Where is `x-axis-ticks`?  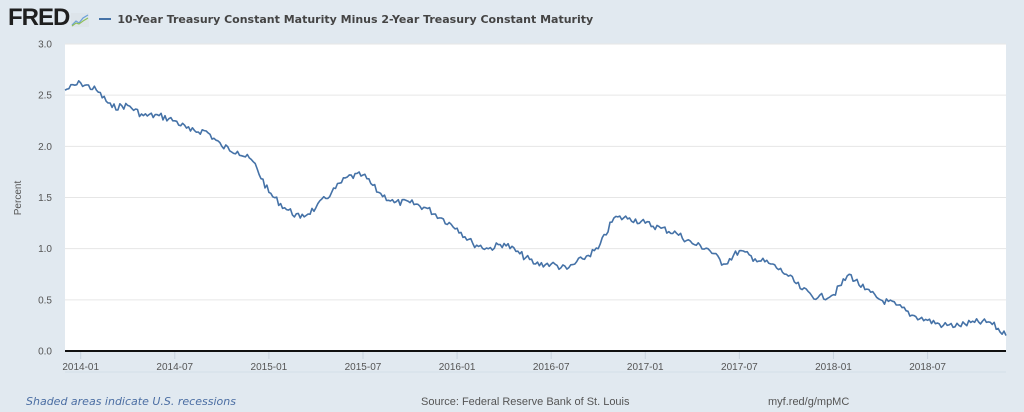 x-axis-ticks is located at coordinates (504, 355).